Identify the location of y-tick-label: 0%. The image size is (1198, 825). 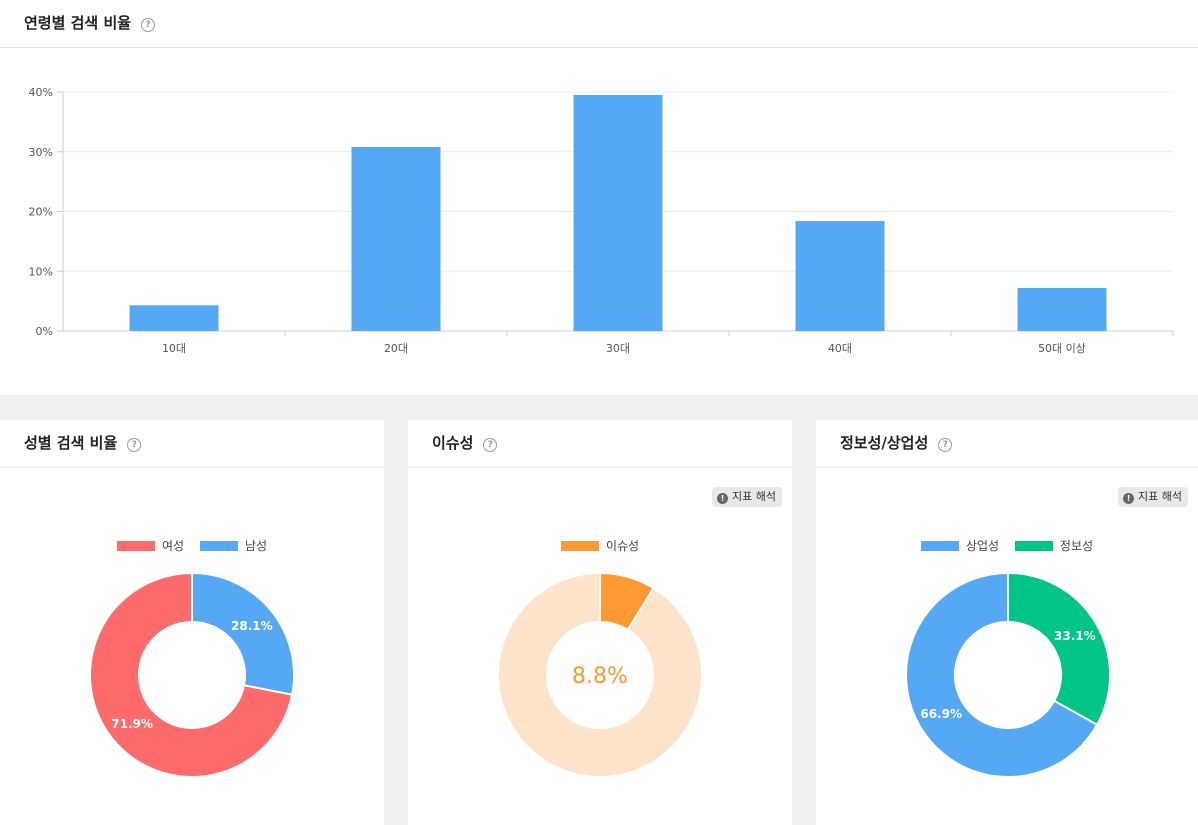
(44, 331).